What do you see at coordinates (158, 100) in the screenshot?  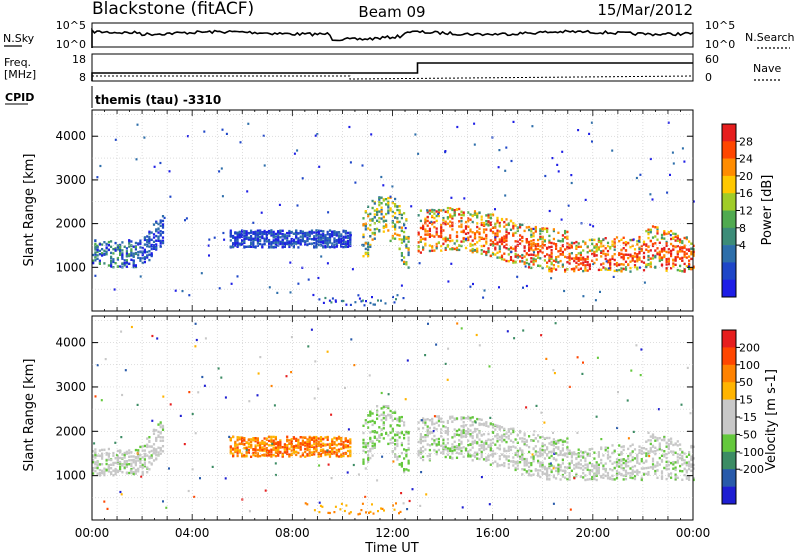 I see `cpid-text: themis (tau) -3310` at bounding box center [158, 100].